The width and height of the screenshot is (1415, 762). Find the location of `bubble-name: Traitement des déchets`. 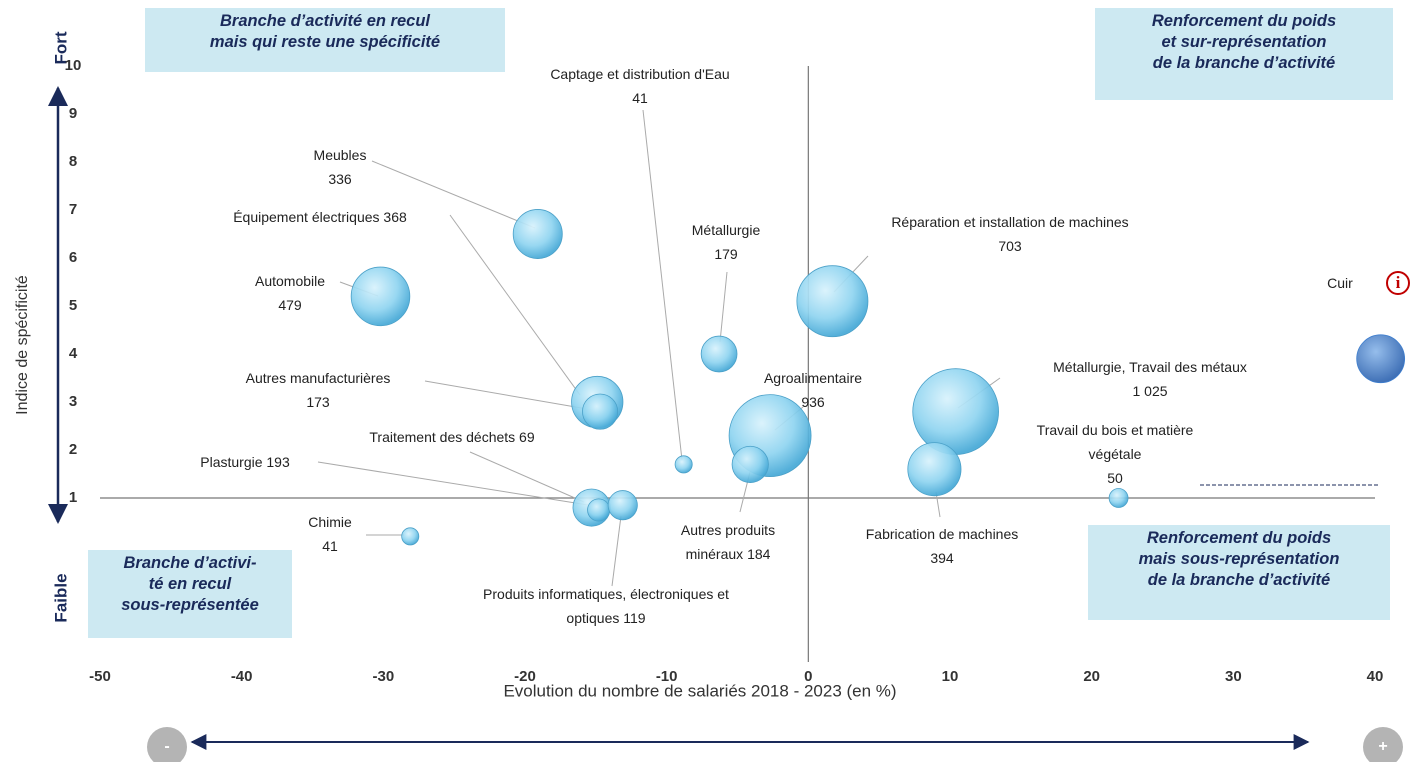

bubble-name: Traitement des déchets is located at coordinates (442, 437).